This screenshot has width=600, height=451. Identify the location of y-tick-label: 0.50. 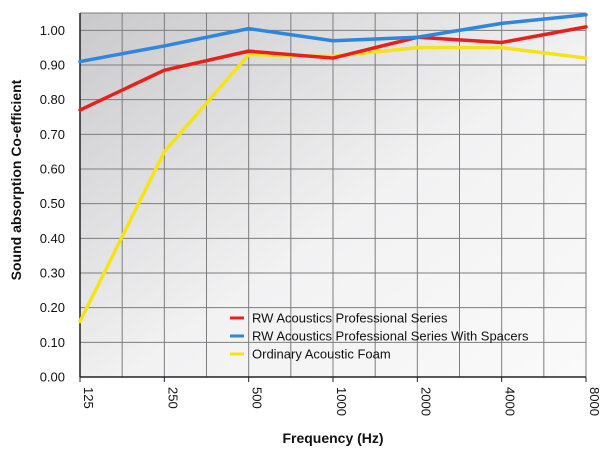
(52, 203).